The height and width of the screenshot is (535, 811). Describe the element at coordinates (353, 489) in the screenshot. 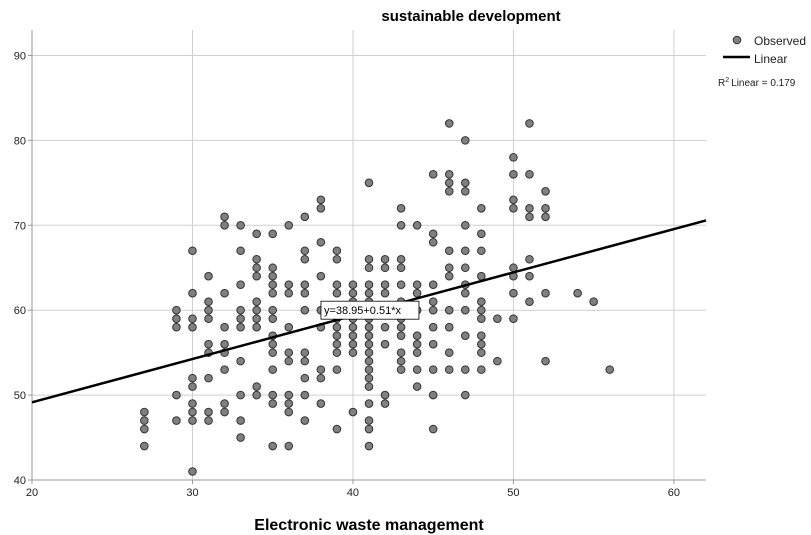

I see `x-tick-labels: 20 30 40 50 60` at that location.